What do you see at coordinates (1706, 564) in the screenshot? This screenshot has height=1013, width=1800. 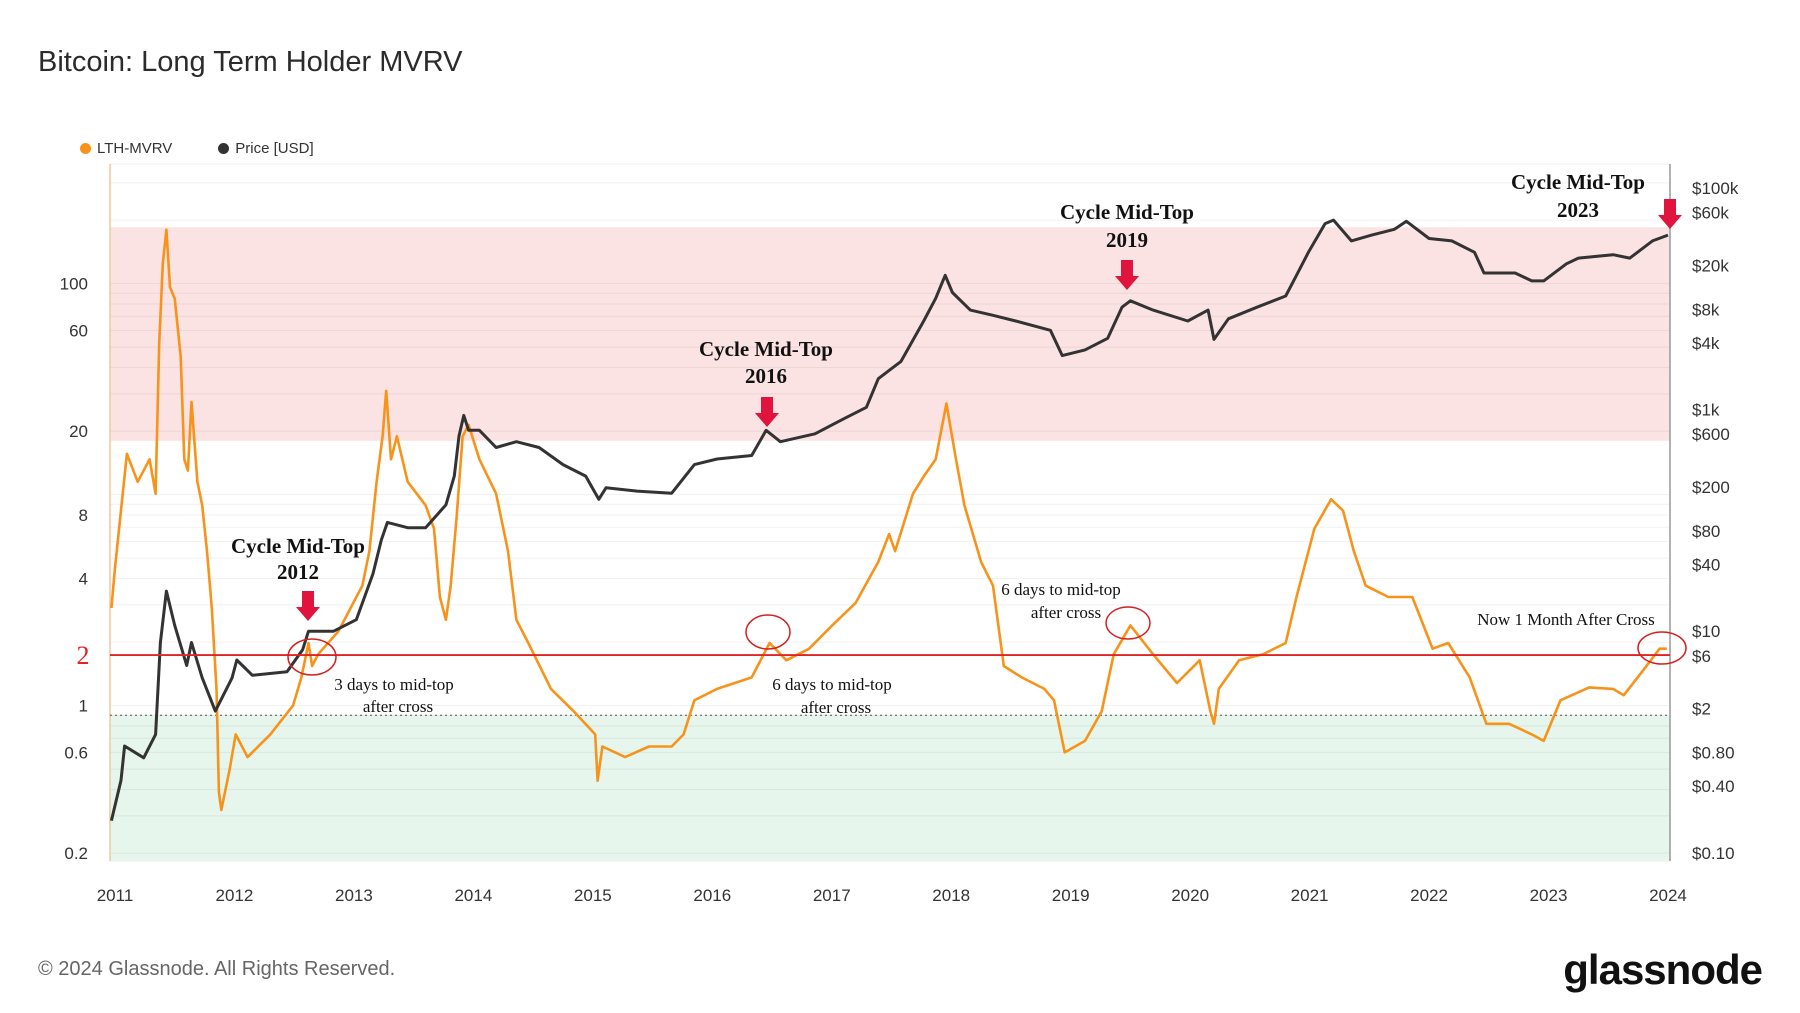 I see `right-axis-tick-label: $40` at bounding box center [1706, 564].